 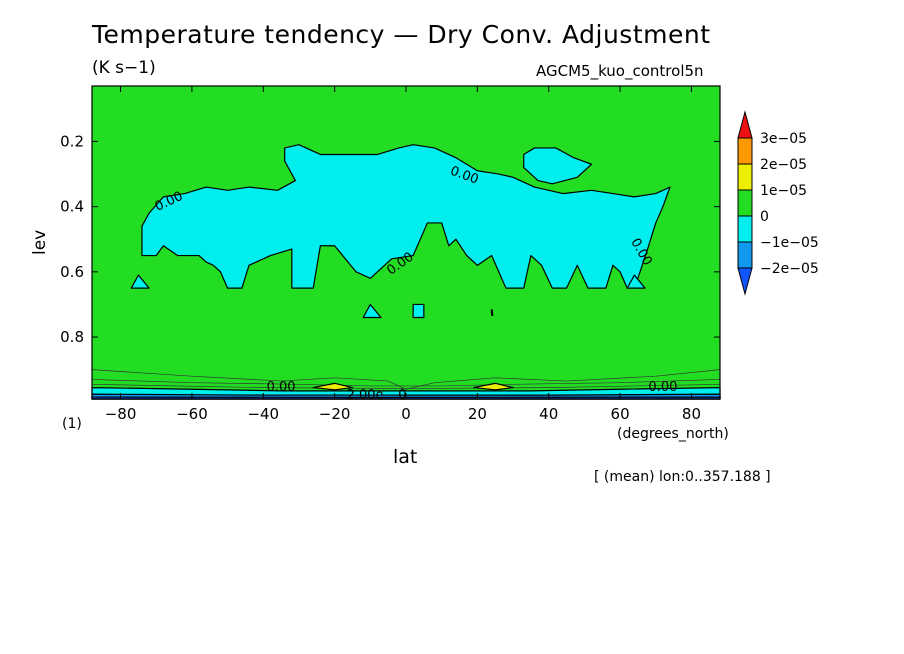 I want to click on upper-right-negative-region, so click(x=558, y=166).